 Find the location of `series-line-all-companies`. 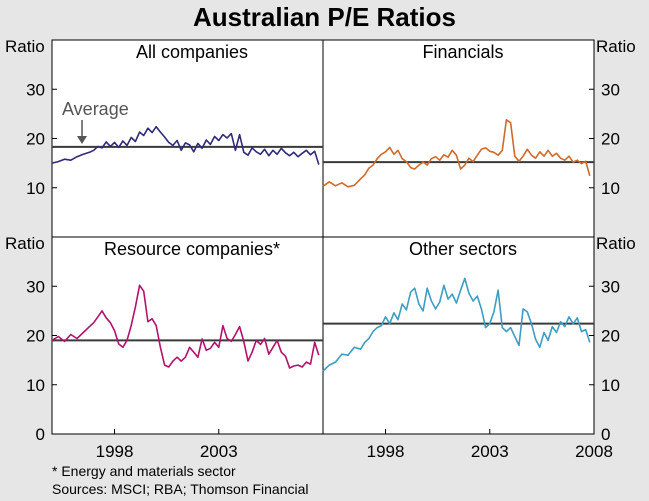

series-line-all-companies is located at coordinates (185, 145).